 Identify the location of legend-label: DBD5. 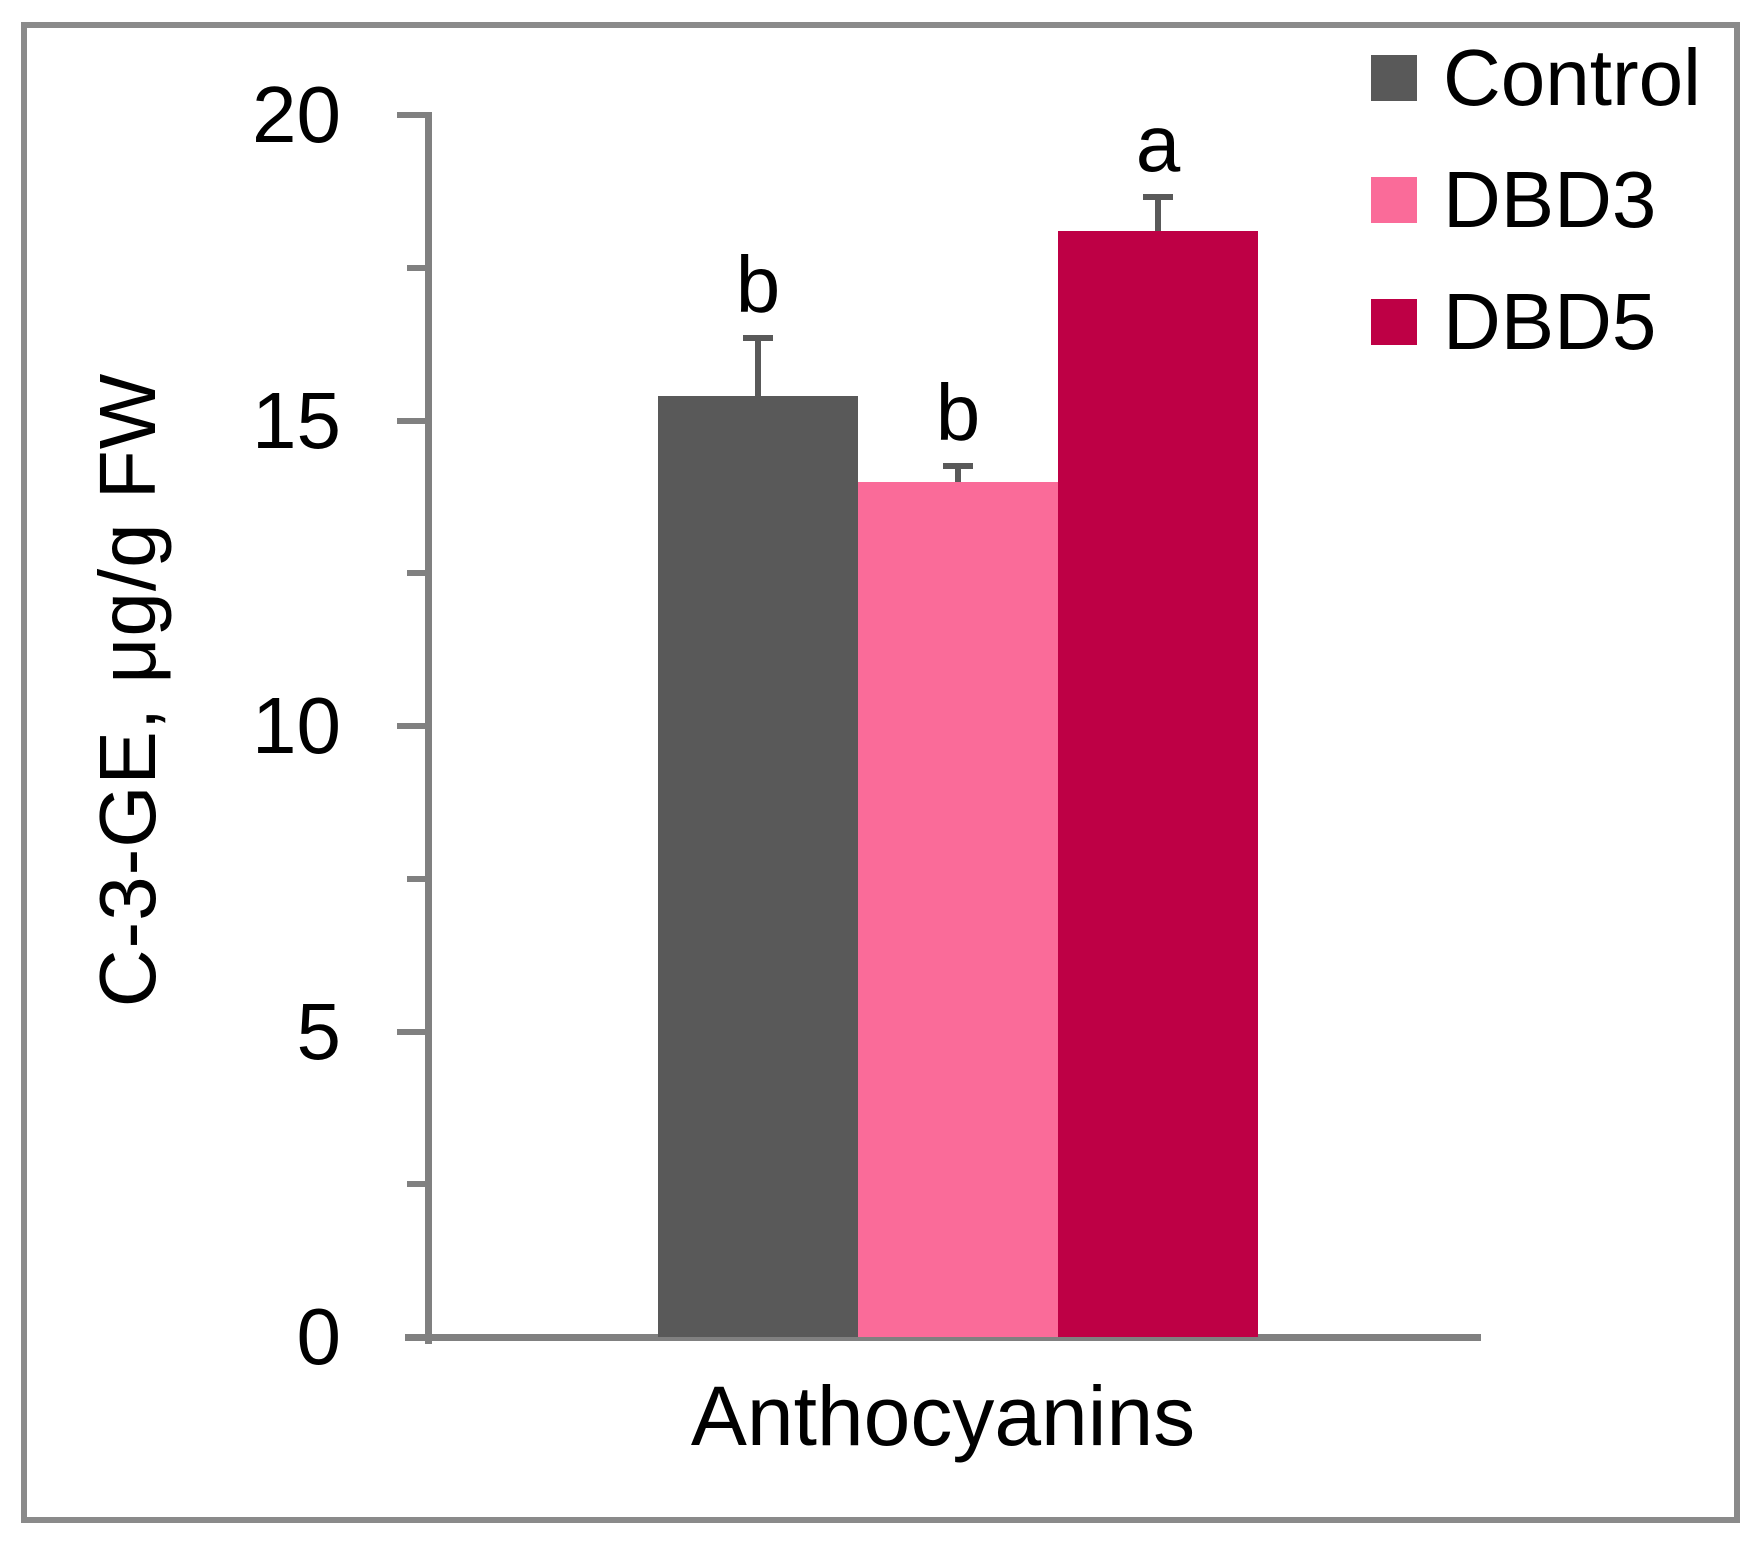
(1550, 321).